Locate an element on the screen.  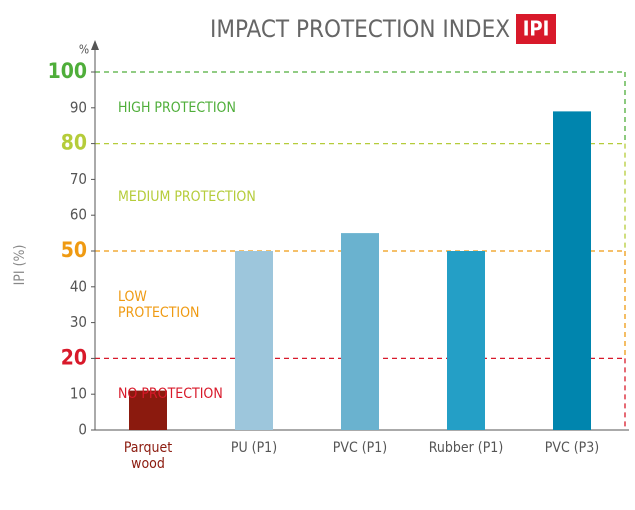
chart-title: IMPACT PROTECTION INDEX is located at coordinates (360, 29).